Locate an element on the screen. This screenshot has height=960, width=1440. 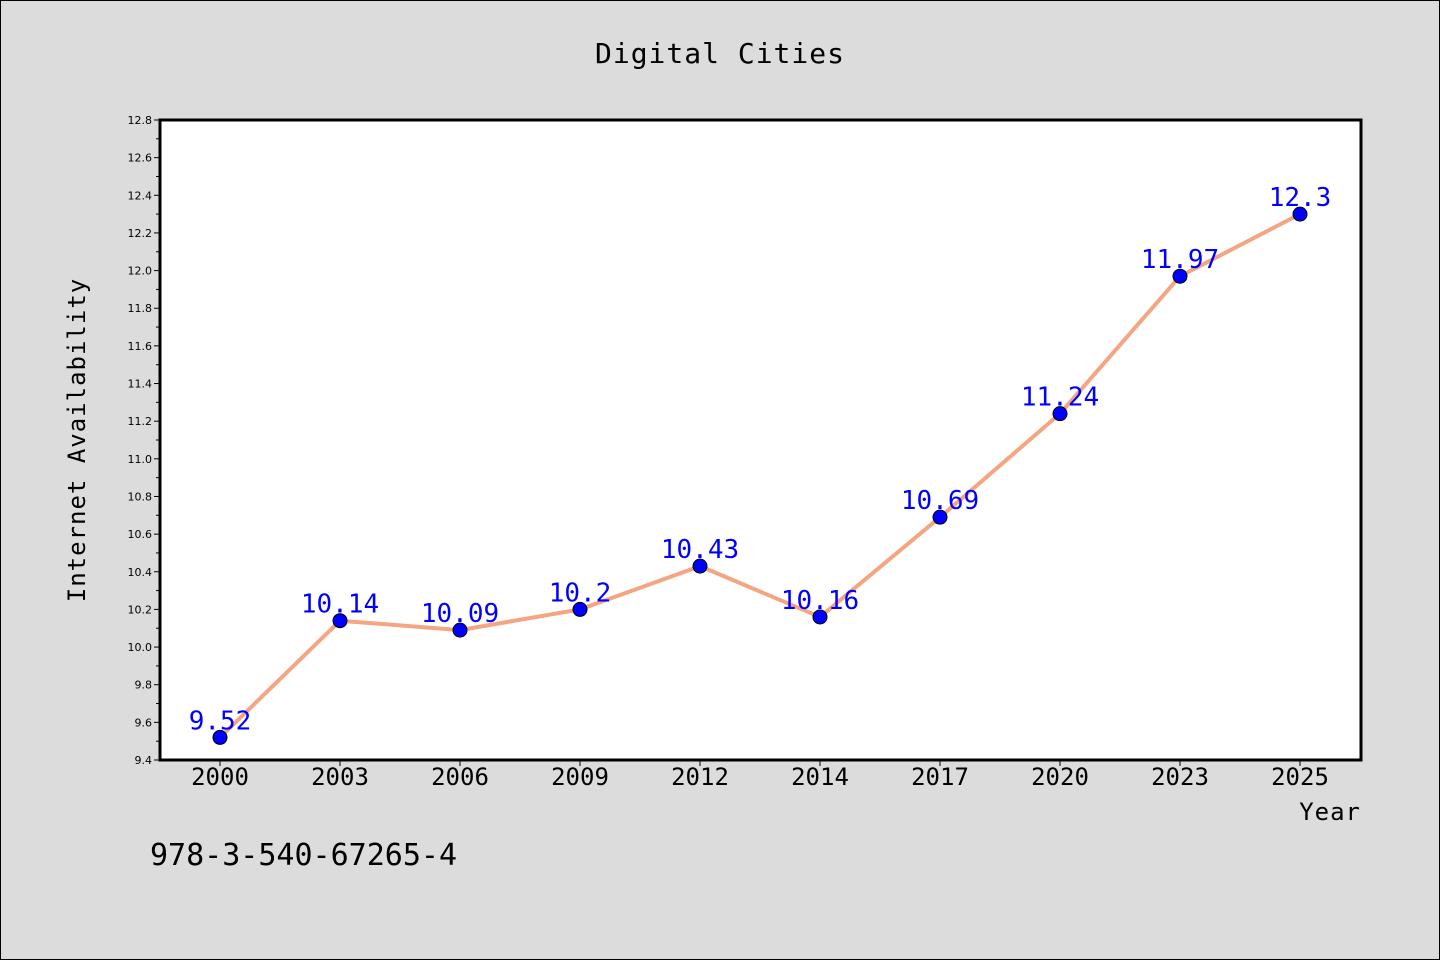
x-tick-label: 2017 is located at coordinates (940, 777).